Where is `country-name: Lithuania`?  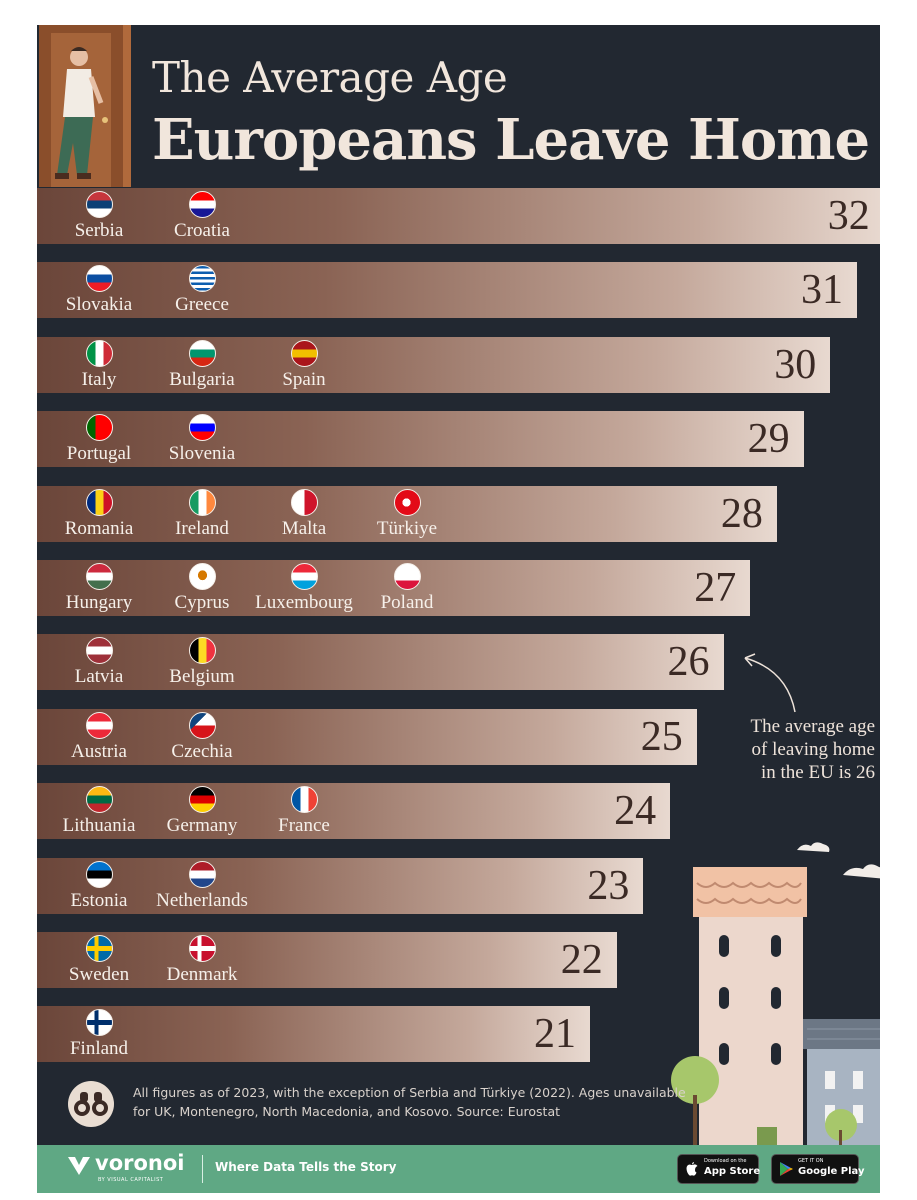 country-name: Lithuania is located at coordinates (99, 826).